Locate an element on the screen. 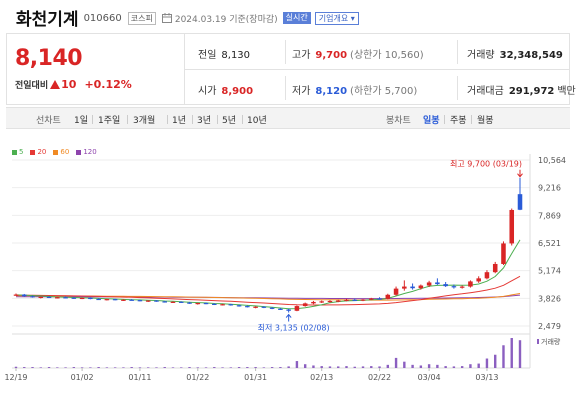 The height and width of the screenshot is (401, 580). up-arrow-icon is located at coordinates (55, 84).